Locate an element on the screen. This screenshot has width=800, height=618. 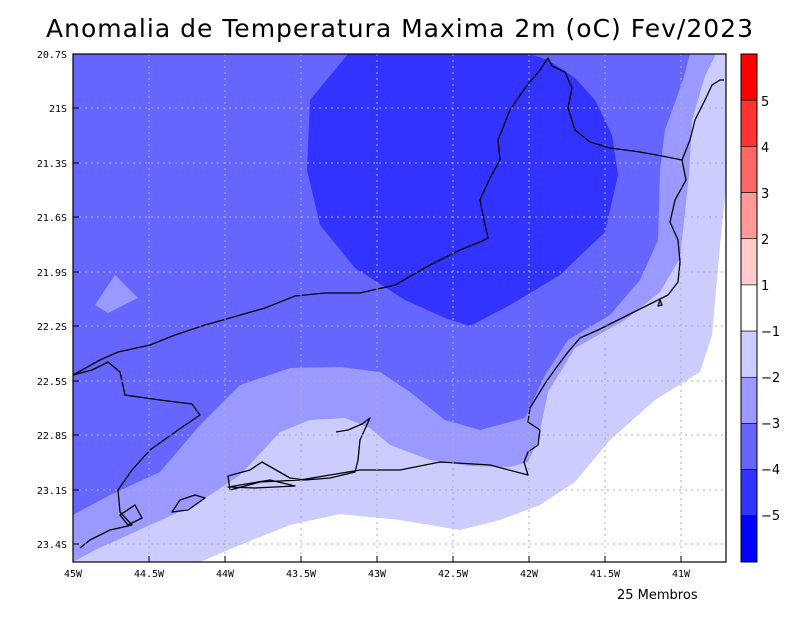
y-tick-label: 22.5S is located at coordinates (52, 382).